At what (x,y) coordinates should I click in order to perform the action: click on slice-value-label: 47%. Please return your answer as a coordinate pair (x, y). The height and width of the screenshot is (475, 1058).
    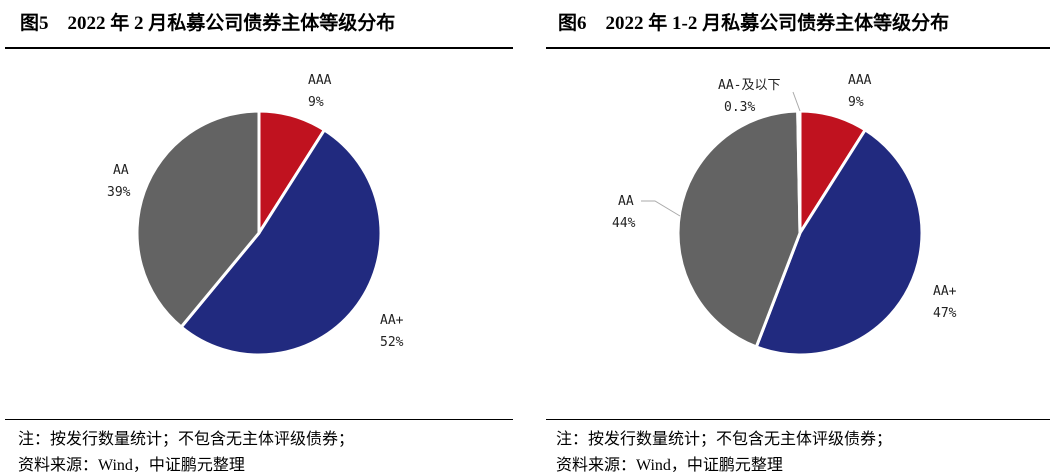
    Looking at the image, I should click on (945, 313).